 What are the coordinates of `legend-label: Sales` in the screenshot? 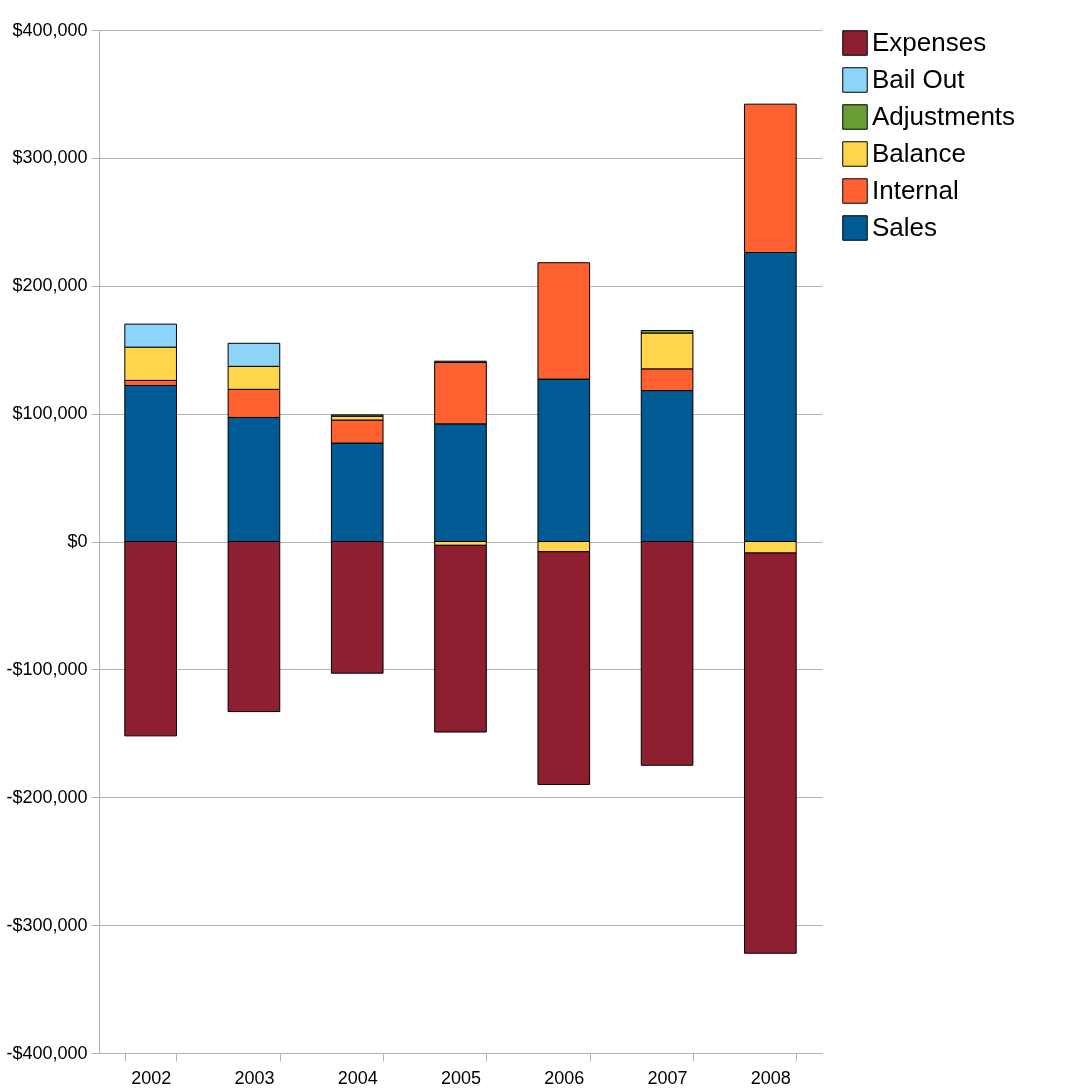 It's located at (905, 227).